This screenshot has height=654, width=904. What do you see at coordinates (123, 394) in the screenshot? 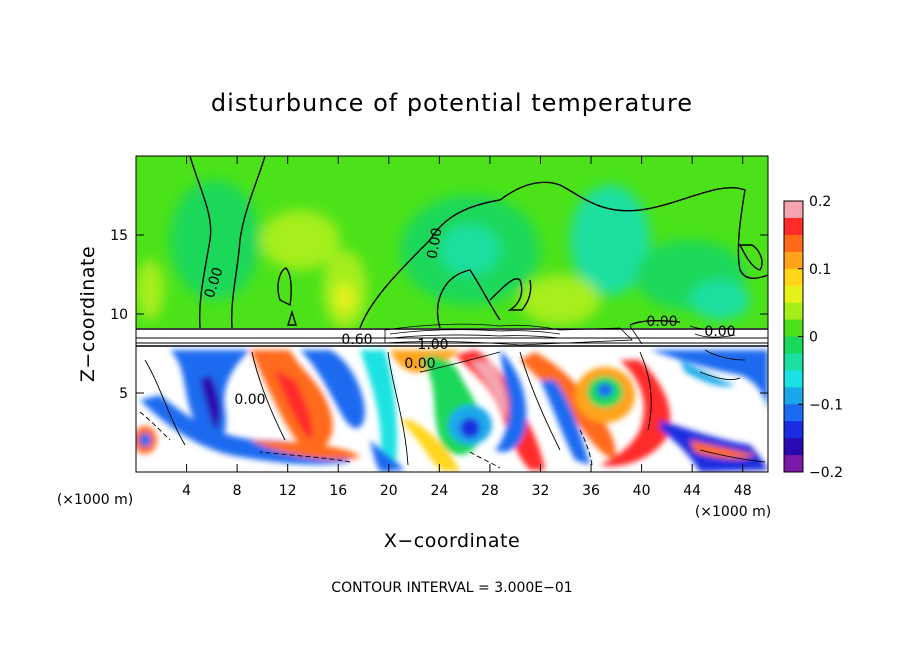
I see `y-tick-label: 5` at bounding box center [123, 394].